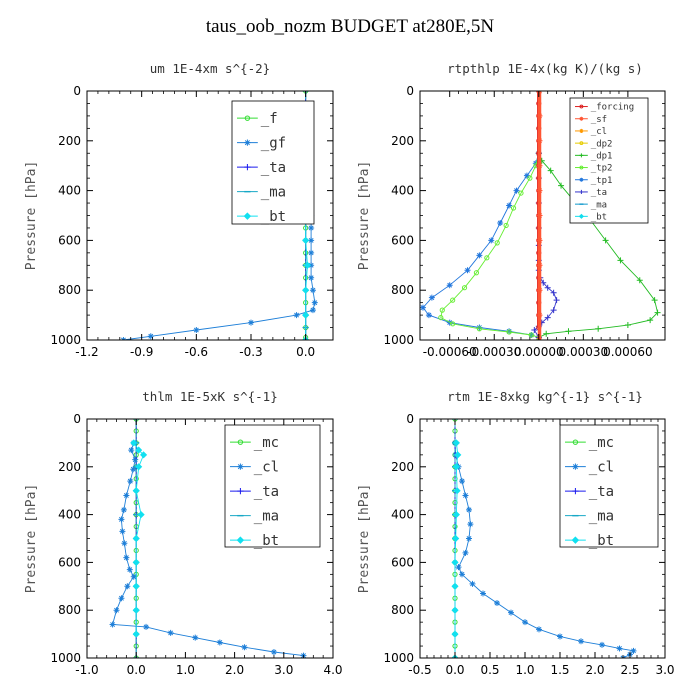  Describe the element at coordinates (601, 468) in the screenshot. I see `legend-label: _cl` at that location.